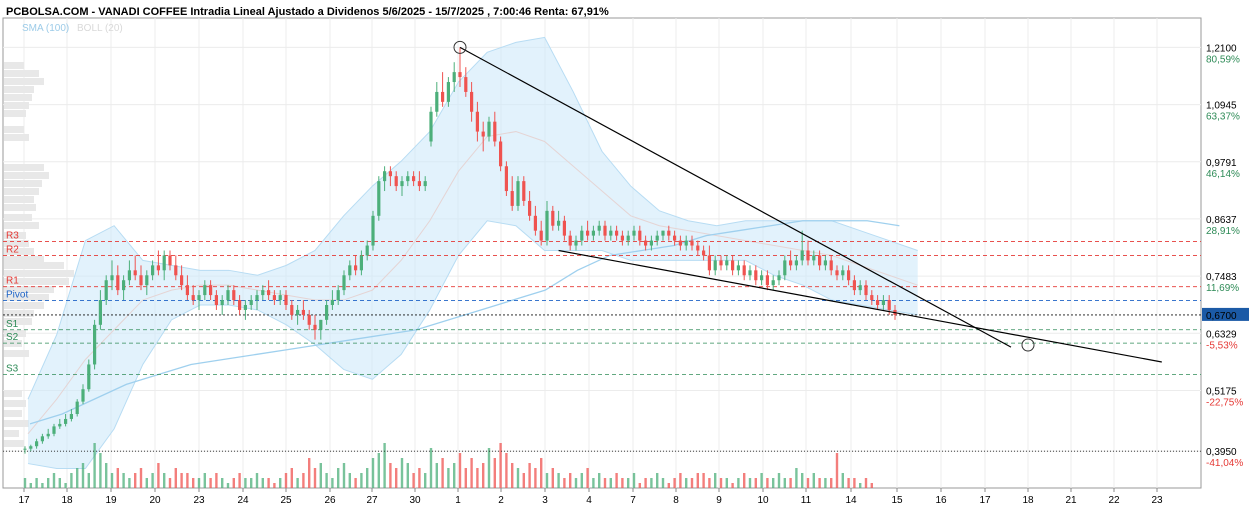 The width and height of the screenshot is (1257, 512). What do you see at coordinates (589, 500) in the screenshot?
I see `date-label: 4` at bounding box center [589, 500].